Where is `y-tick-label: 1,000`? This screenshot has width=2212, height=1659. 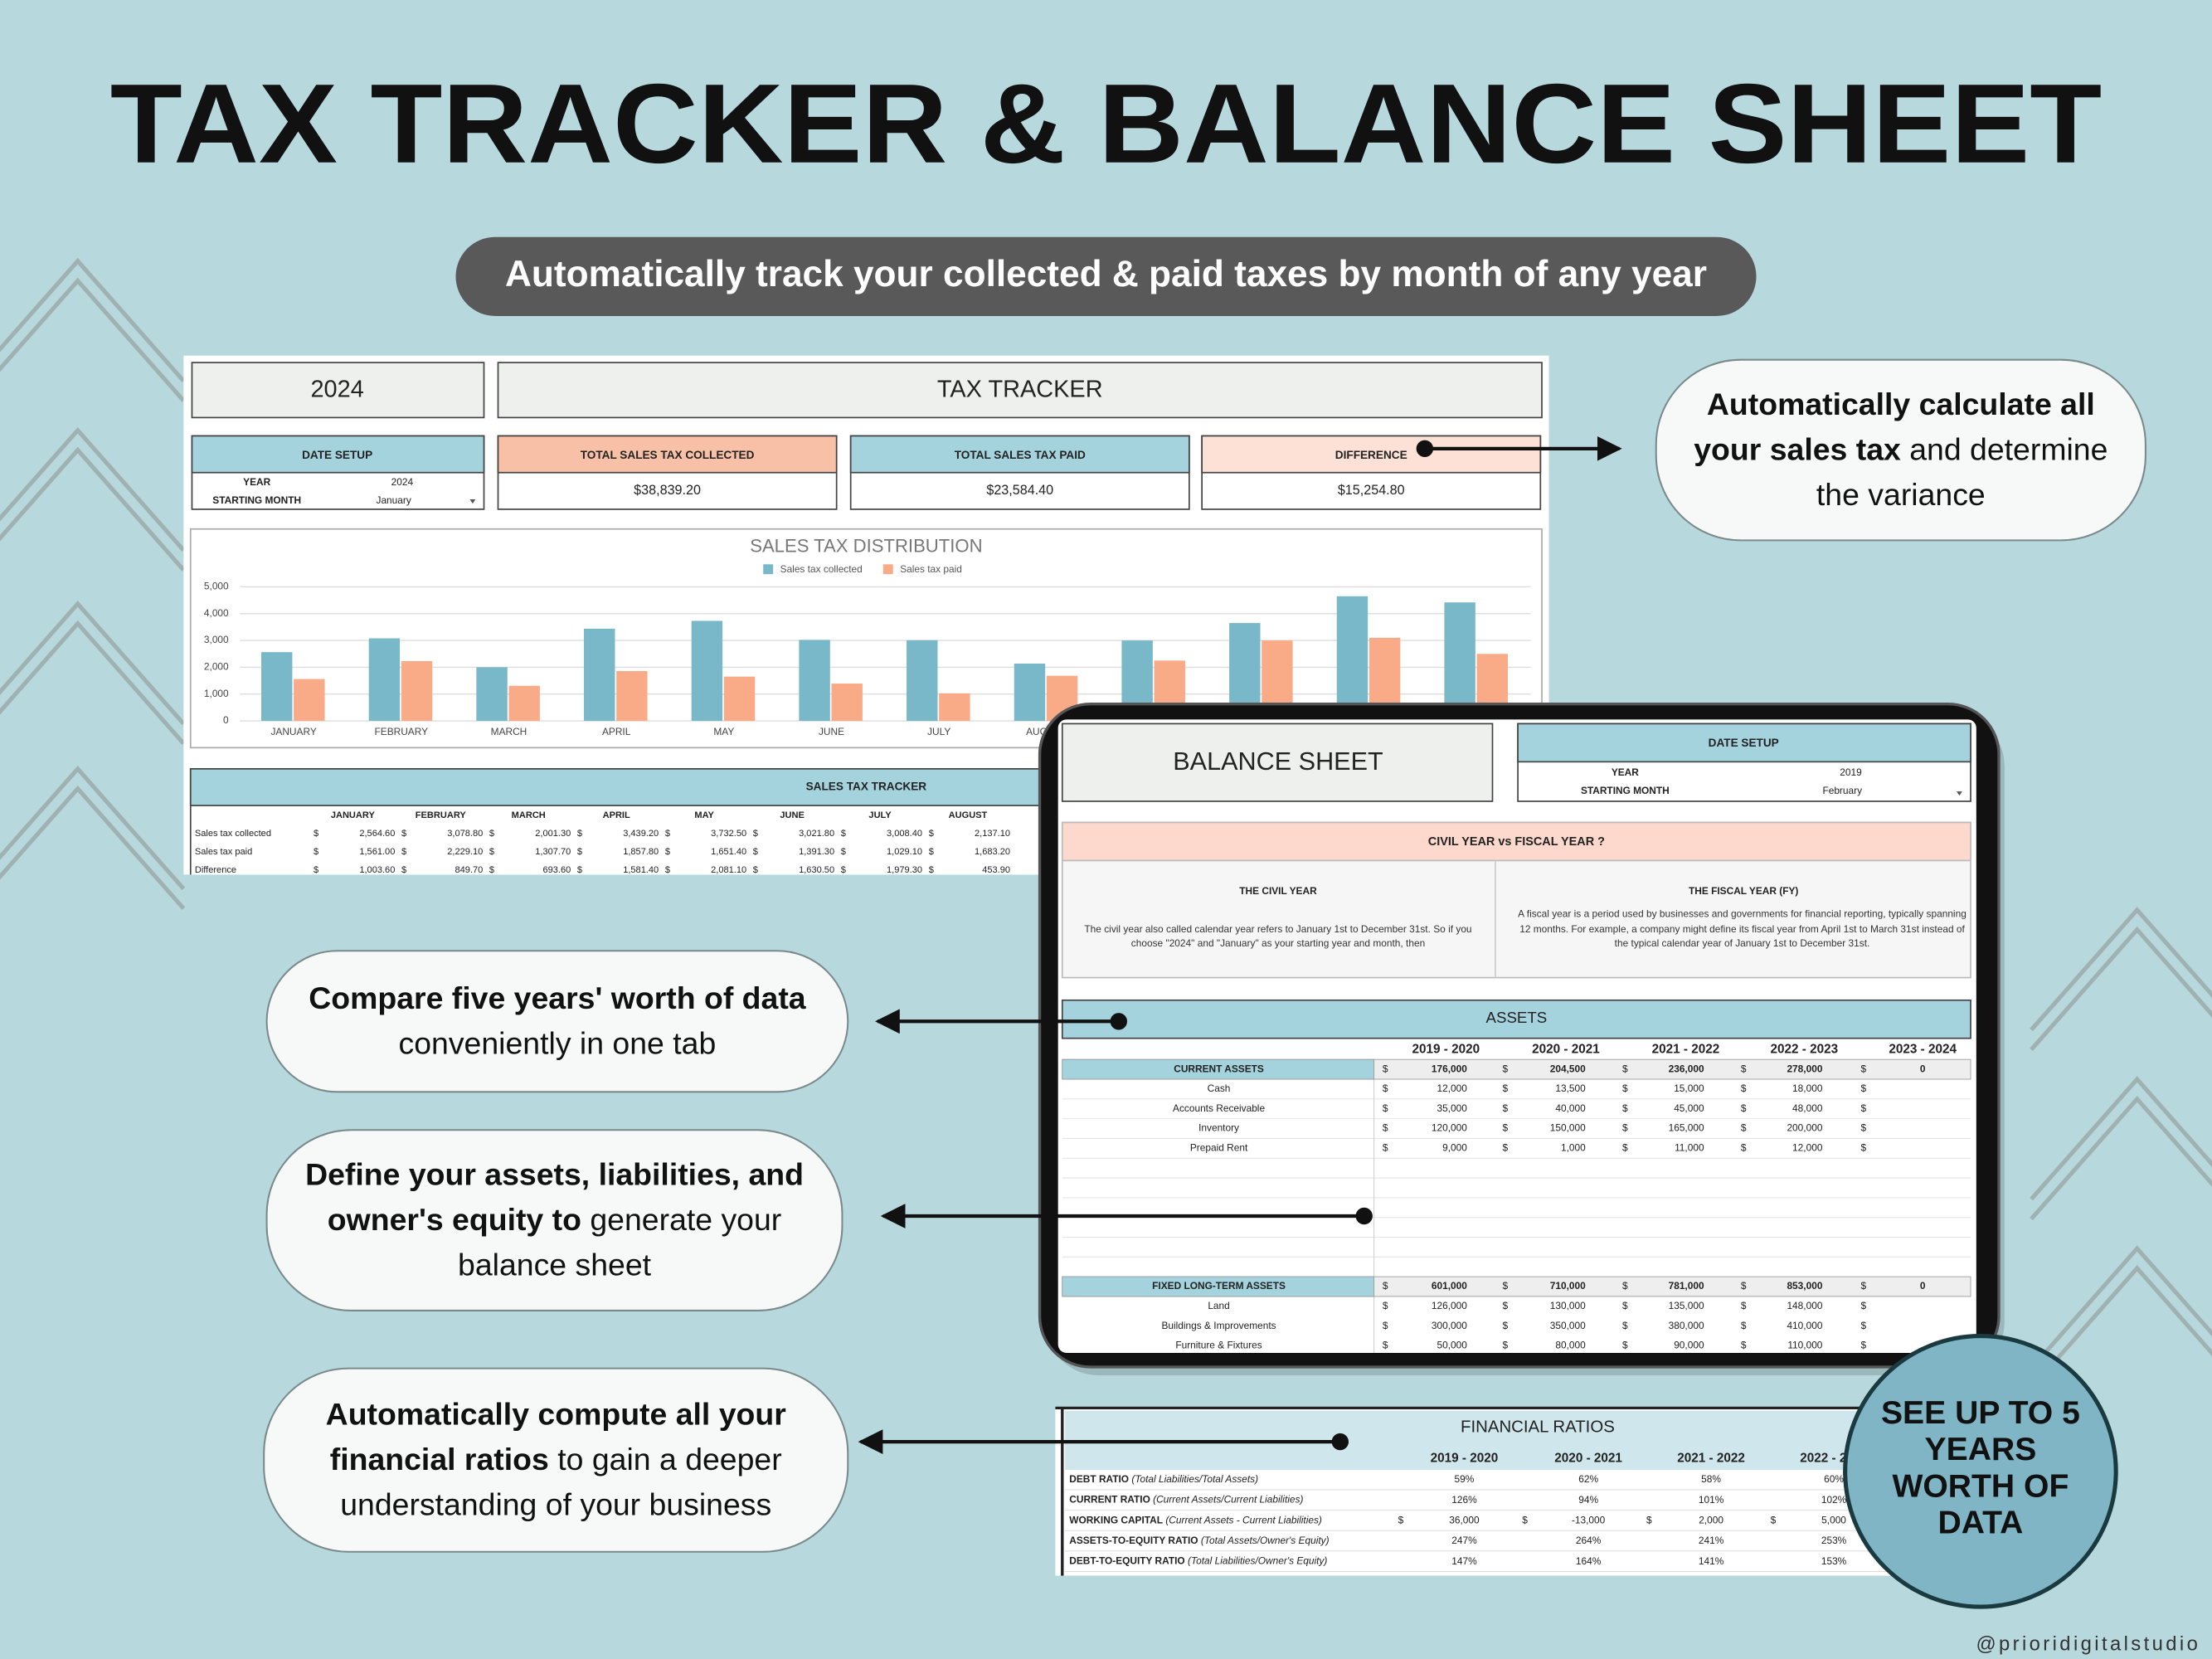
y-tick-label: 1,000 is located at coordinates (216, 693).